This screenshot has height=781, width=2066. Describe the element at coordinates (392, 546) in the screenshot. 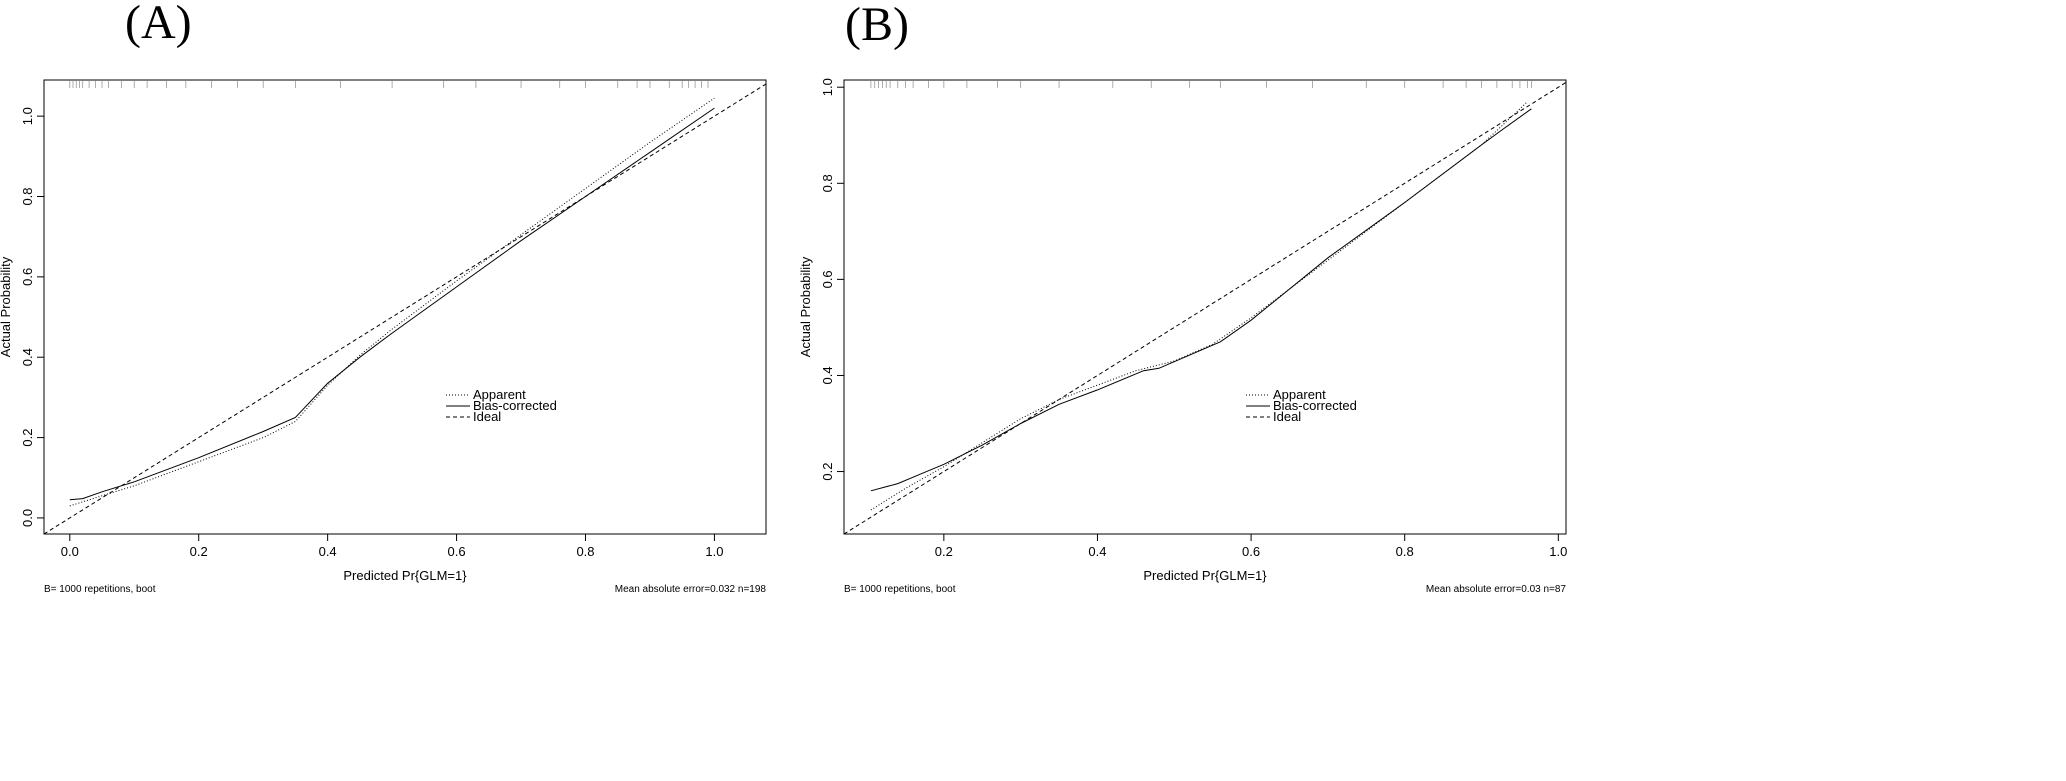

I see `x-axis-ticks: 0.0 0.2 0.4 0.6 0.8 1.0` at that location.